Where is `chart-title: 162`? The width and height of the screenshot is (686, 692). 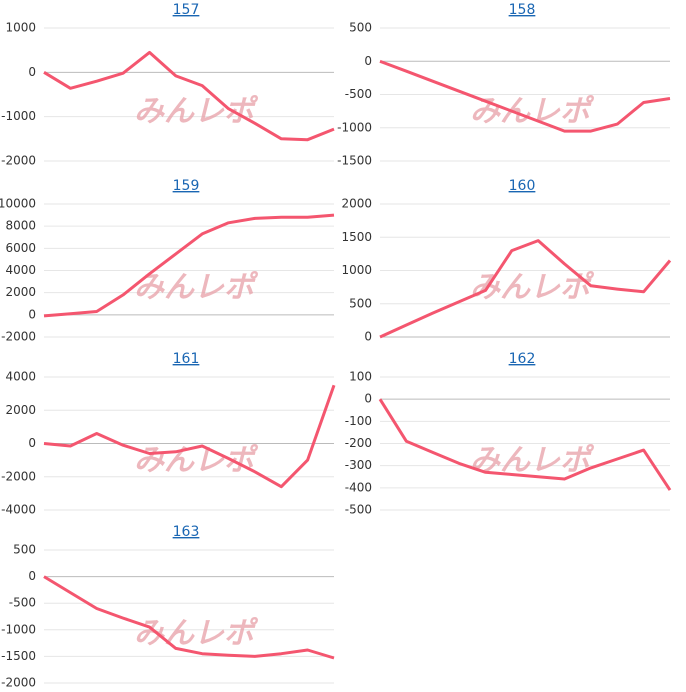 chart-title: 162 is located at coordinates (522, 359).